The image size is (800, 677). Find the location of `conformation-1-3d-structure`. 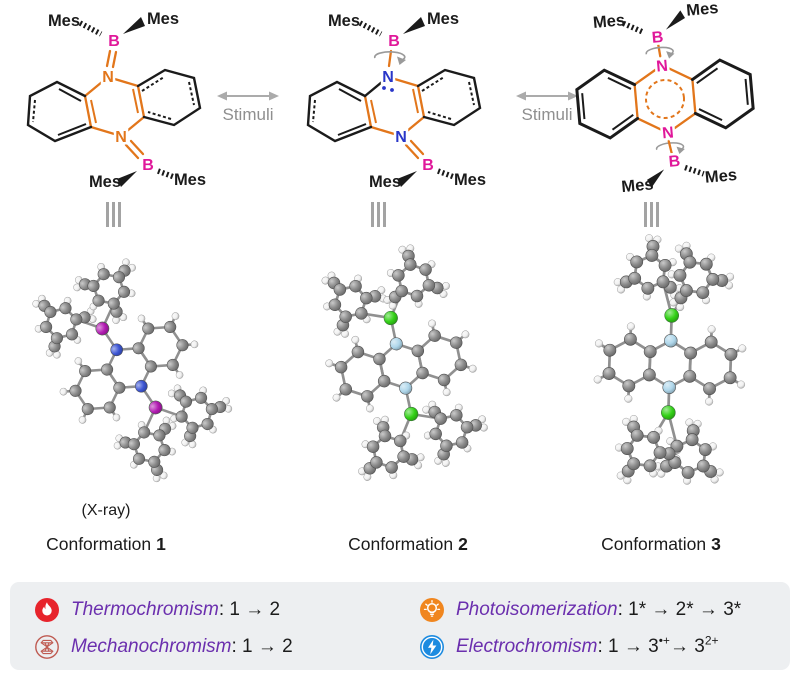

conformation-1-3d-structure is located at coordinates (129, 368).